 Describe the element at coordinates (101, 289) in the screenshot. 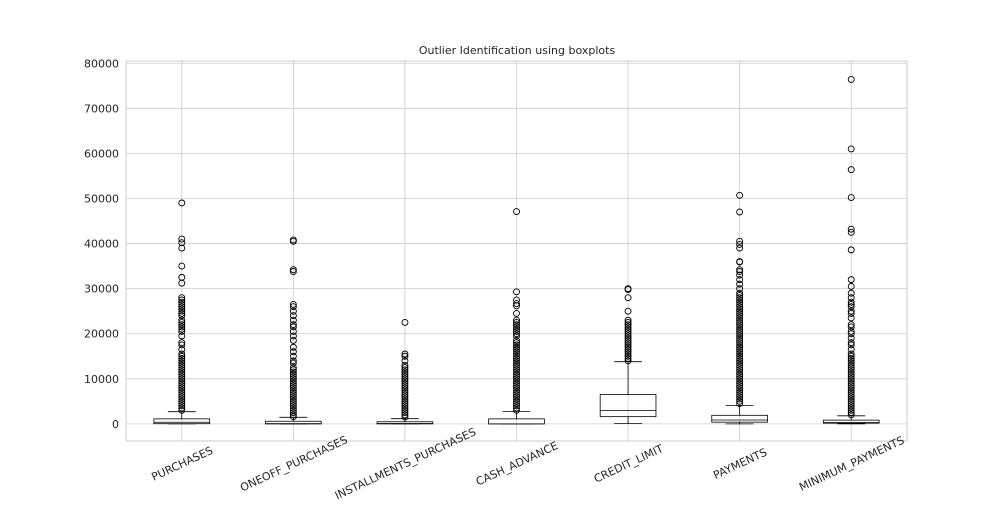

I see `y-tick-label: 30000` at that location.